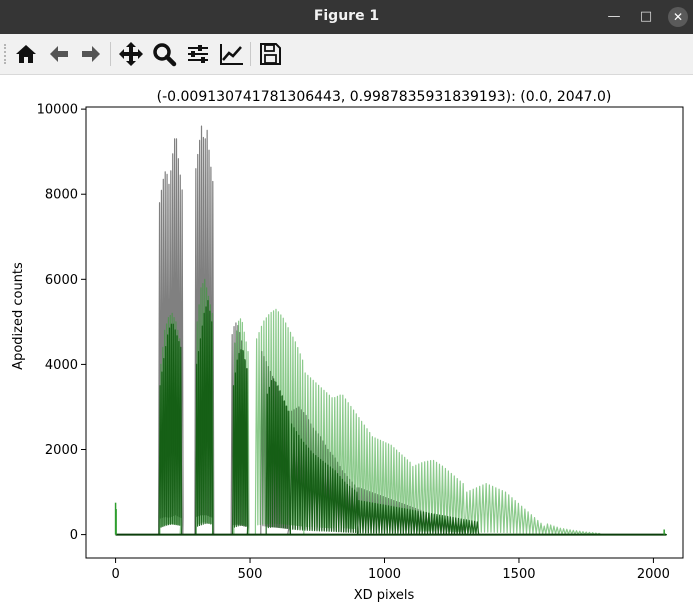 The width and height of the screenshot is (693, 611). Describe the element at coordinates (646, 16) in the screenshot. I see `maximize-icon: □` at that location.